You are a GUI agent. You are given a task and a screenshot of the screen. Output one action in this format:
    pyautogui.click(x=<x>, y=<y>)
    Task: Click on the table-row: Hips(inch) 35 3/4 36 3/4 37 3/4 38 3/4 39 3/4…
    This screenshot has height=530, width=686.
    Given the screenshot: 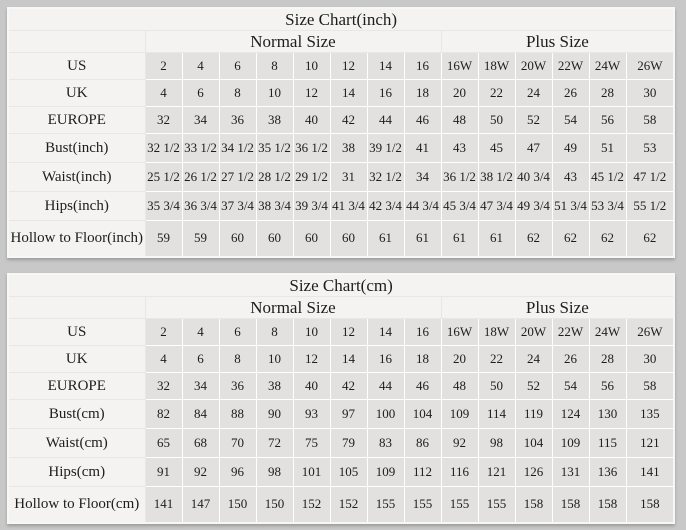 What is the action you would take?
    pyautogui.click(x=341, y=206)
    